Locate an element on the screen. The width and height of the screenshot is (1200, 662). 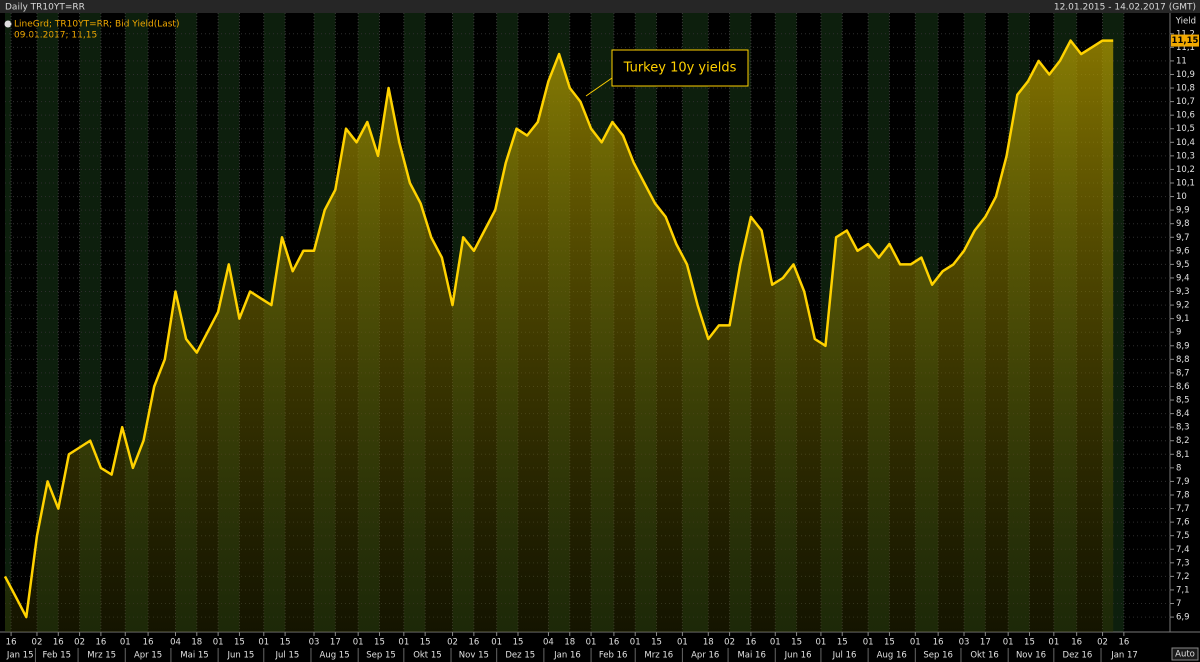
y-tick-label: 9,8 is located at coordinates (1183, 224).